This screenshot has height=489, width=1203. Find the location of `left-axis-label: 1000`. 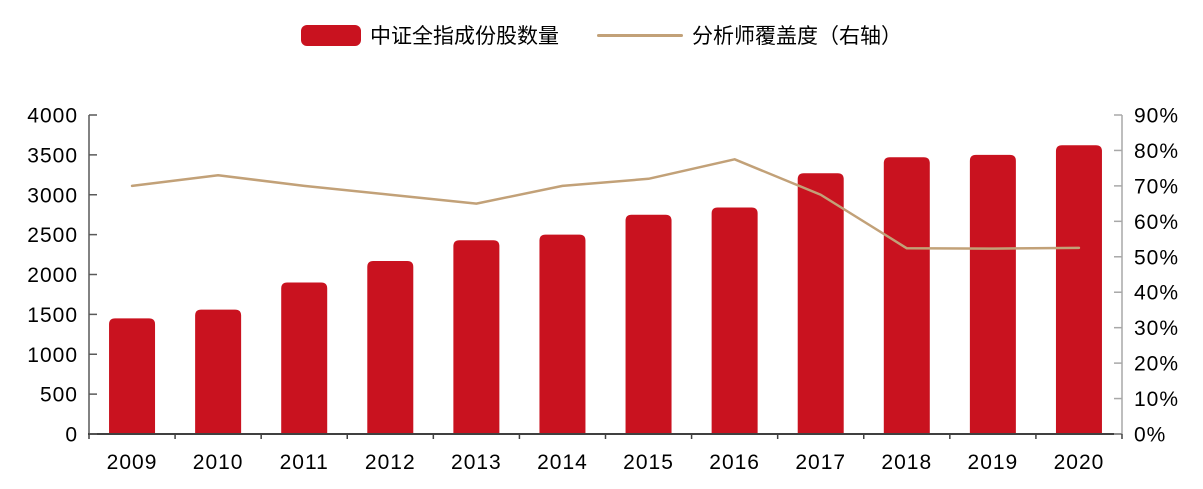

left-axis-label: 1000 is located at coordinates (52, 355).